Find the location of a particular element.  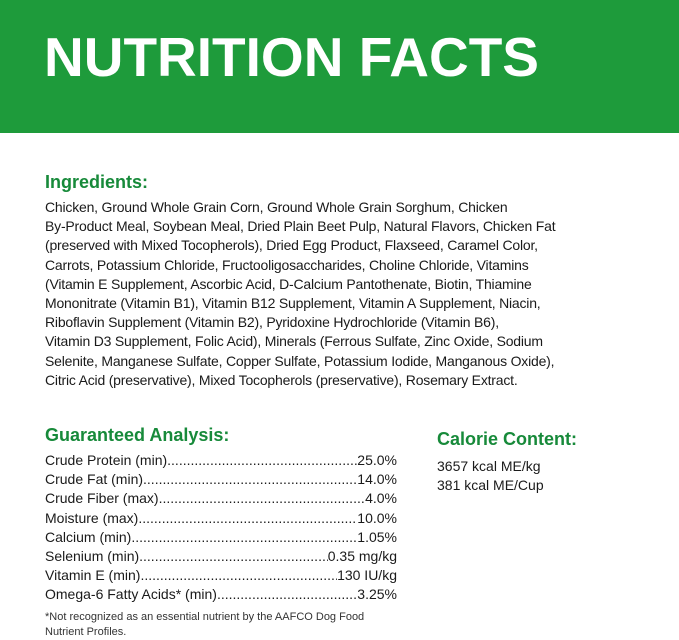

analysis-row: Vitamin E (min) 130 IU/kg is located at coordinates (221, 575).